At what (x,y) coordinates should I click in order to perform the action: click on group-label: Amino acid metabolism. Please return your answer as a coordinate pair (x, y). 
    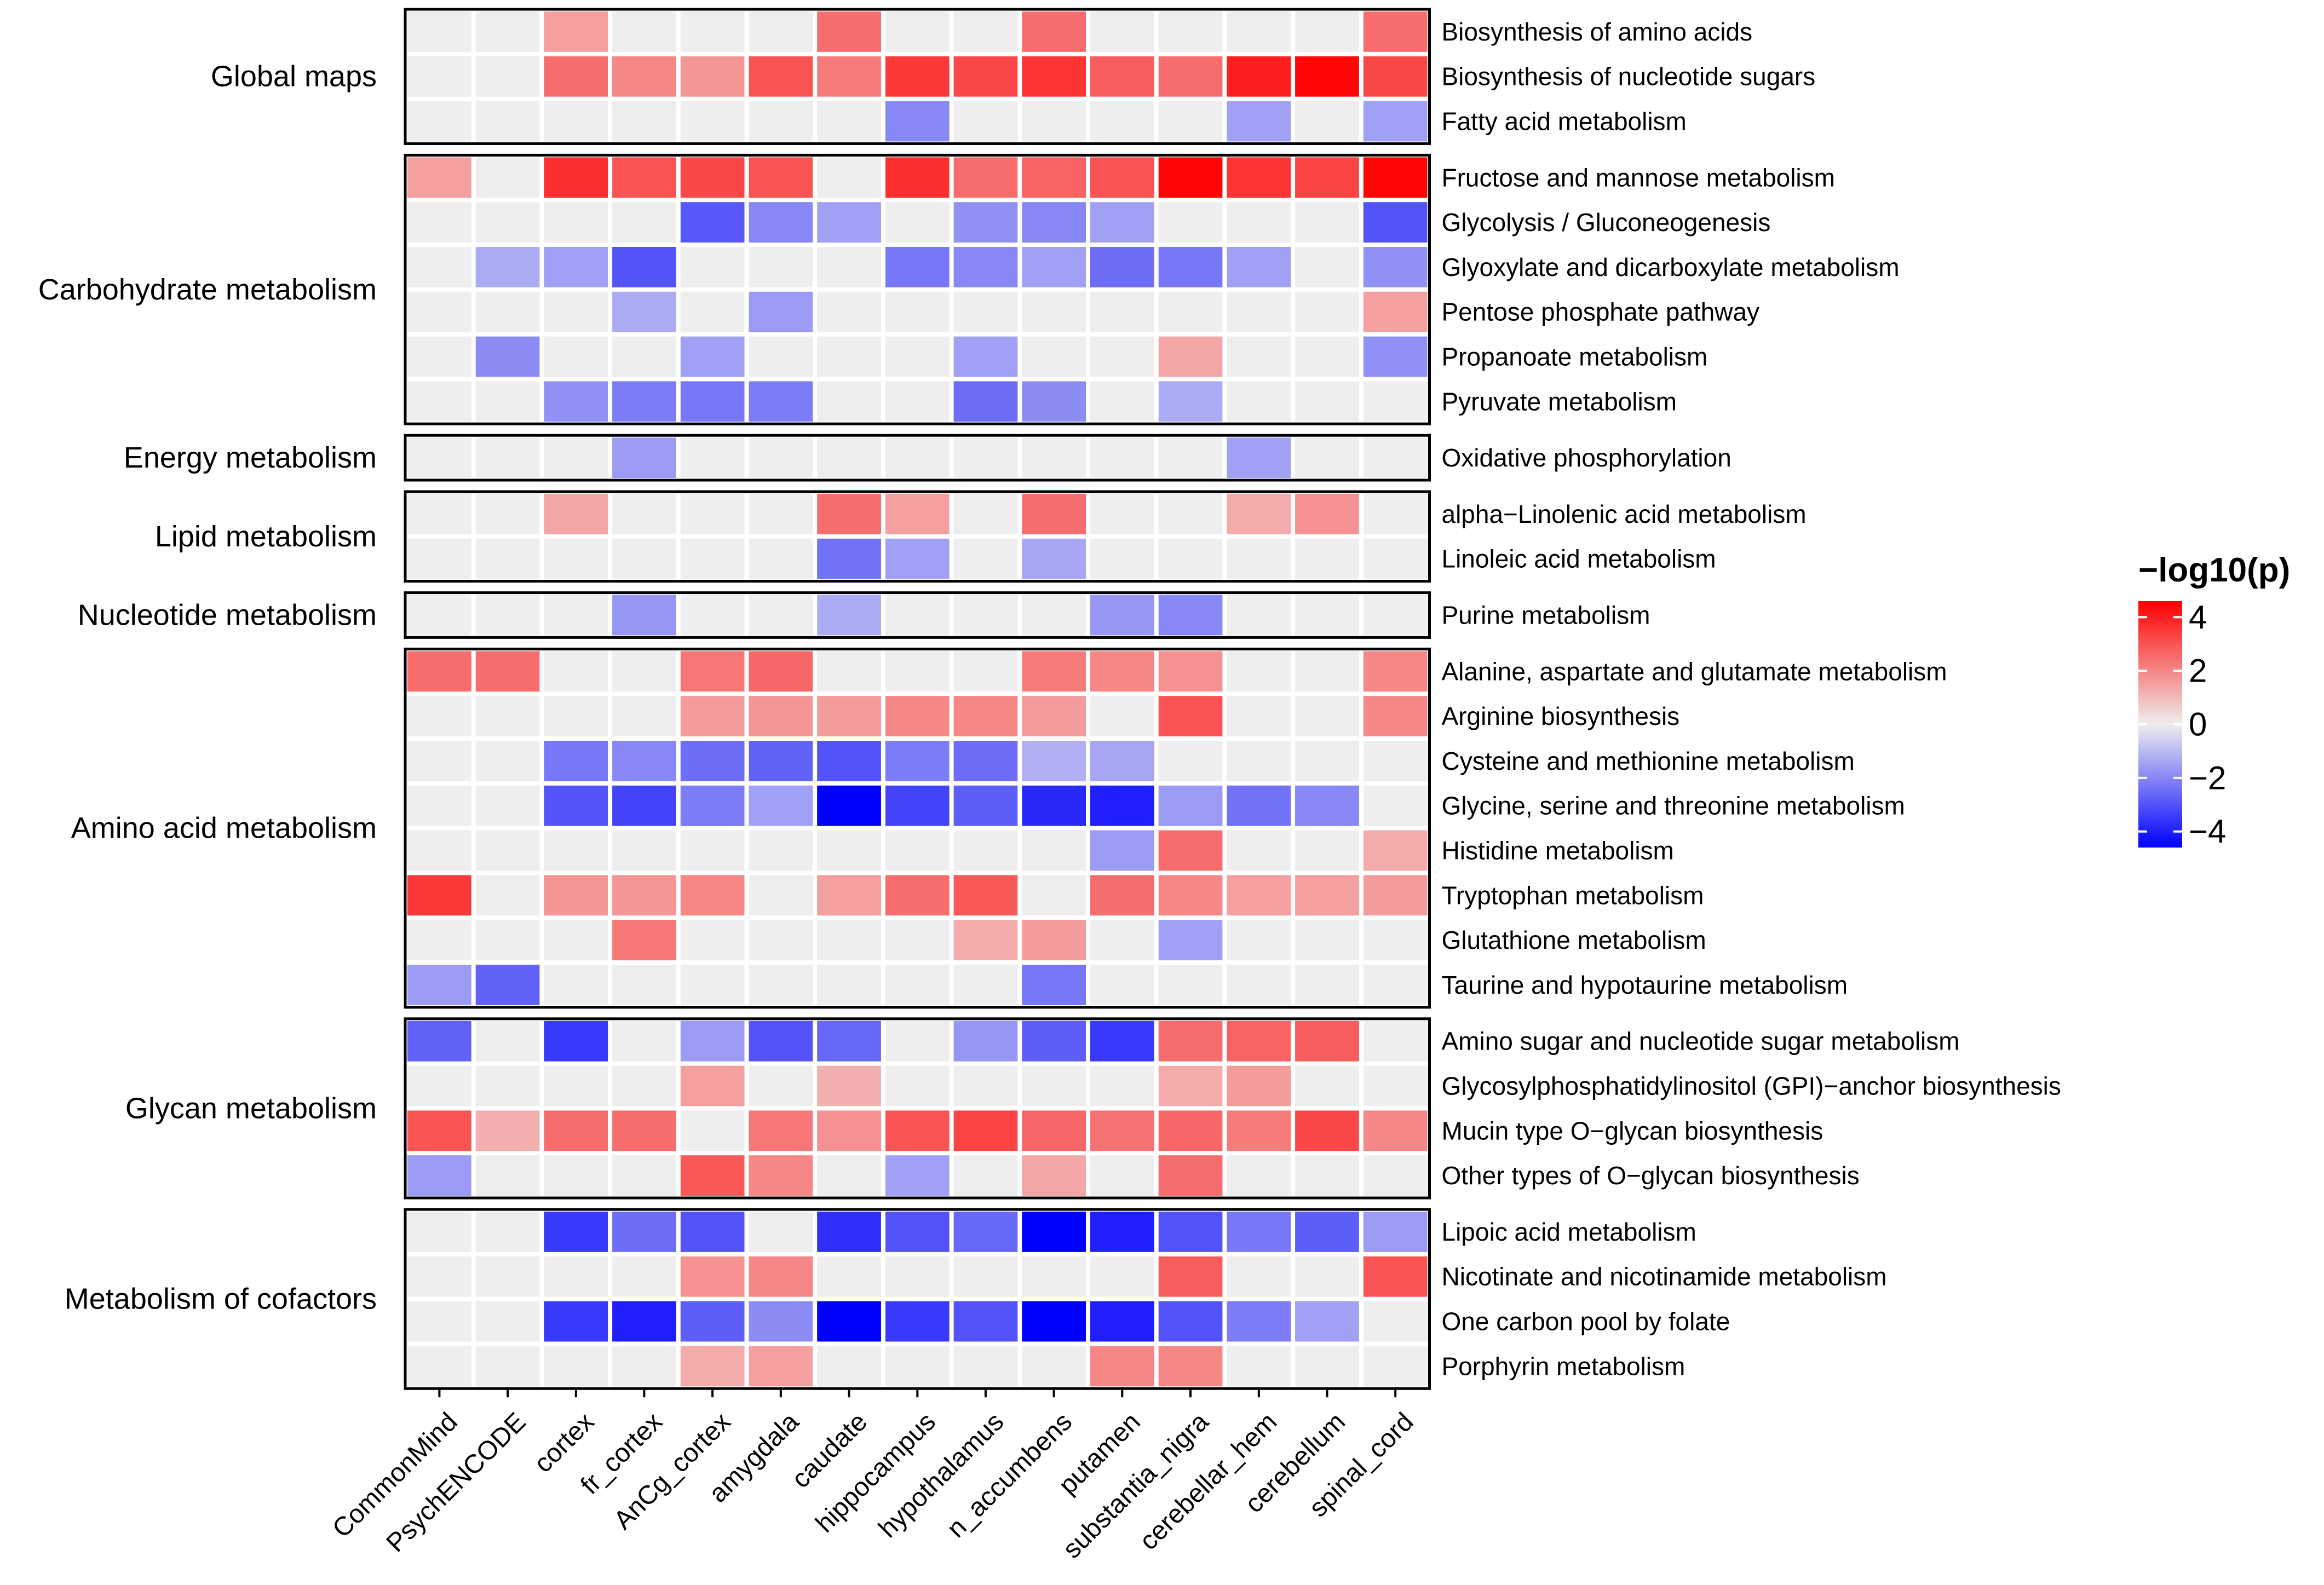
    Looking at the image, I should click on (224, 828).